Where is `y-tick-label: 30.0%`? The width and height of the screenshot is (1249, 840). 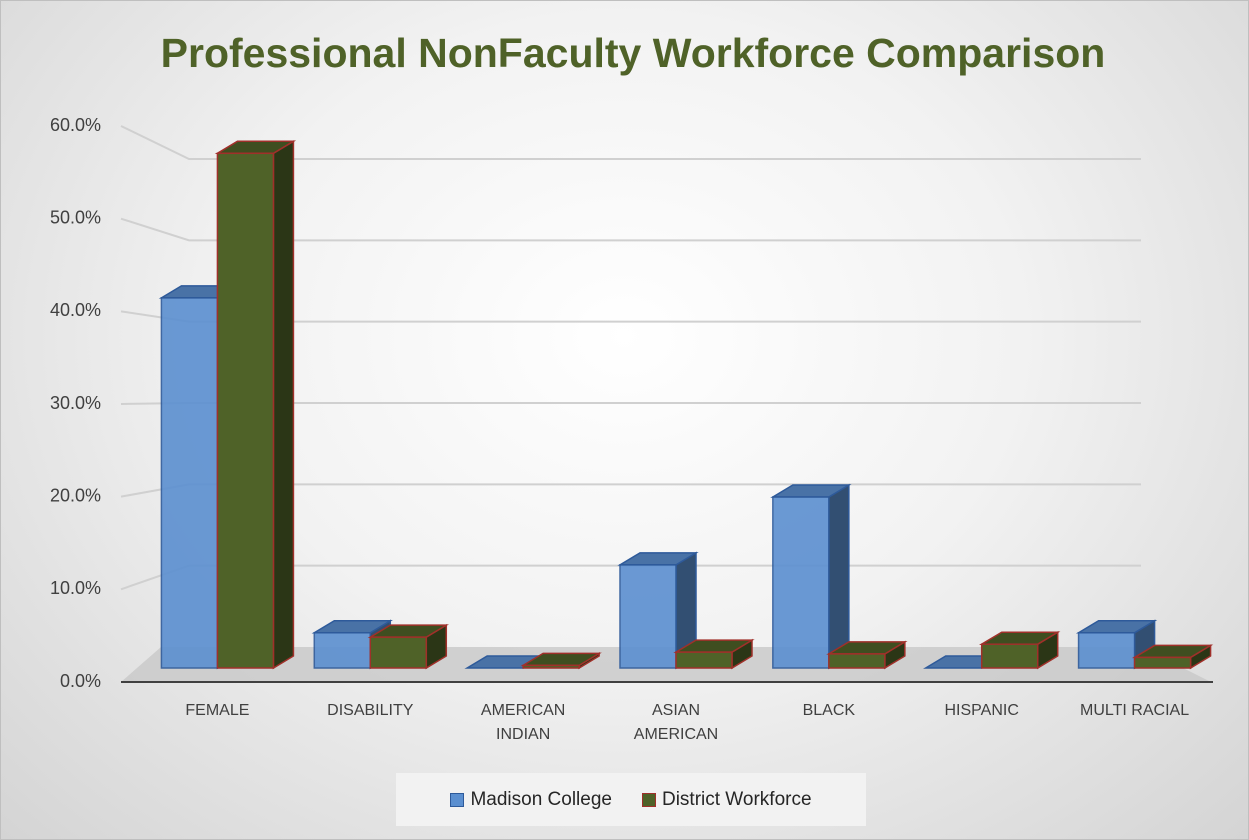 y-tick-label: 30.0% is located at coordinates (75, 403).